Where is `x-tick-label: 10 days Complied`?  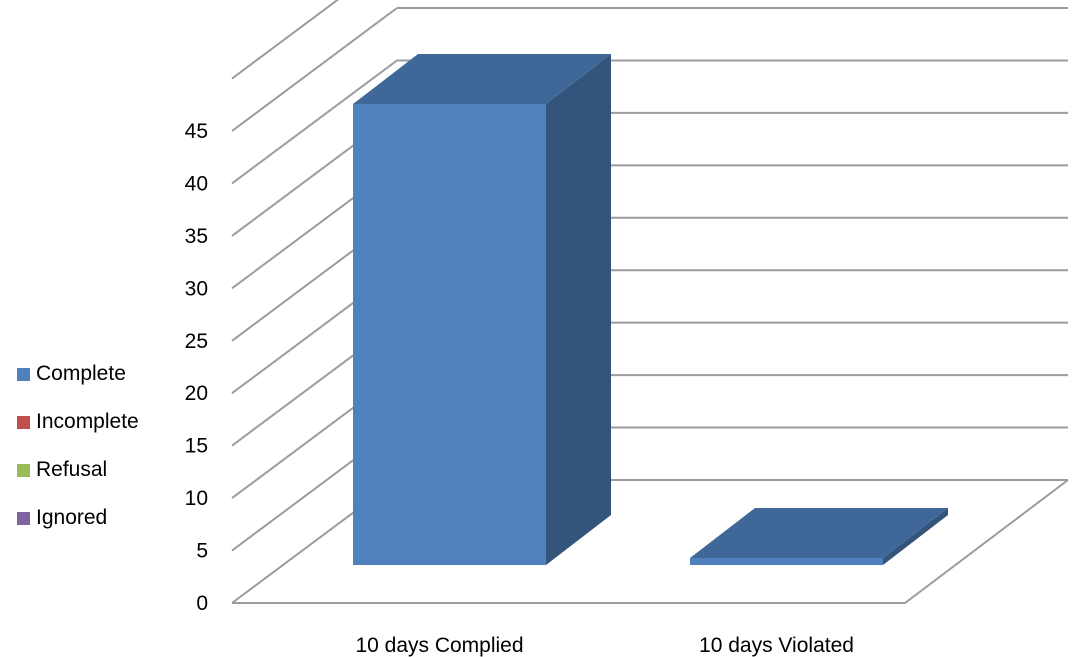
x-tick-label: 10 days Complied is located at coordinates (439, 645).